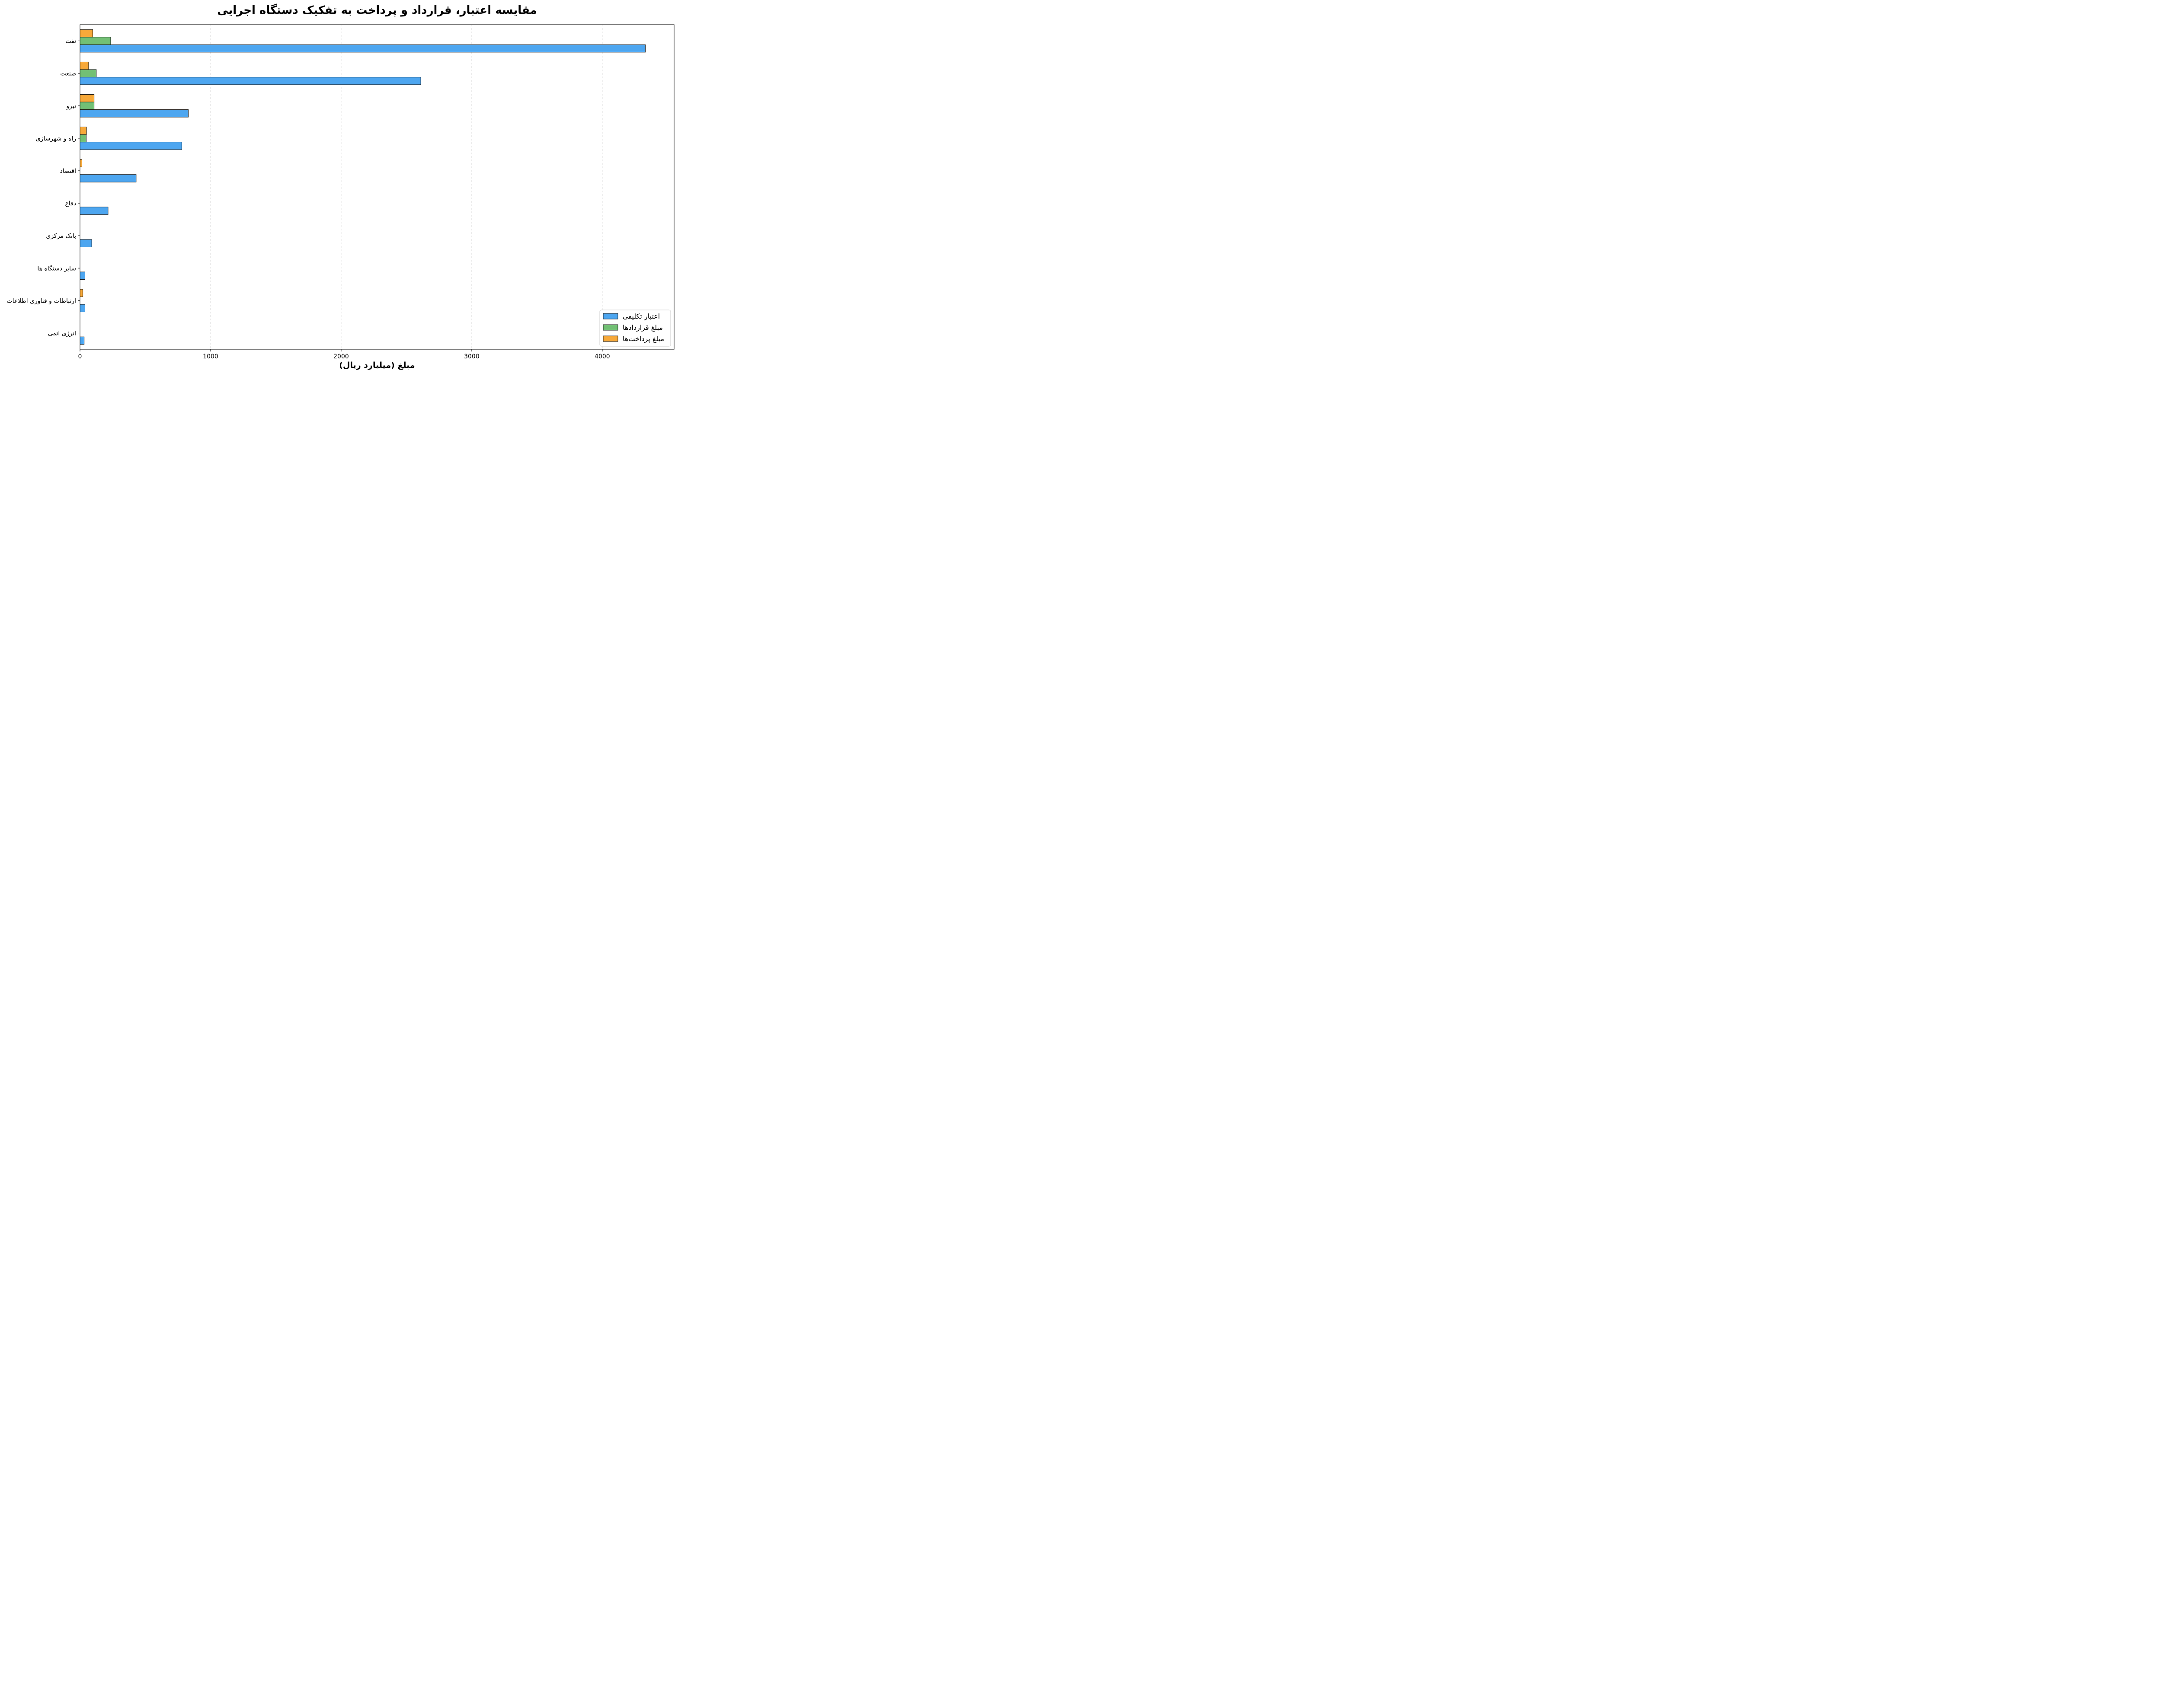  I want to click on plot-frame, so click(377, 187).